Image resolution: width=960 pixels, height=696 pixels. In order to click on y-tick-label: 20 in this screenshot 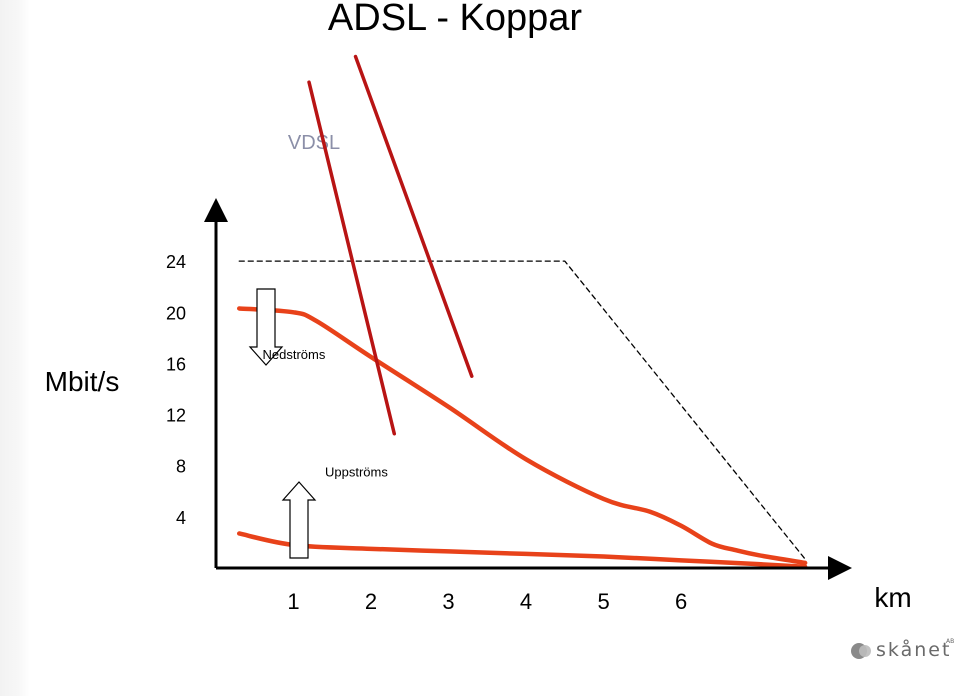, I will do `click(176, 313)`.